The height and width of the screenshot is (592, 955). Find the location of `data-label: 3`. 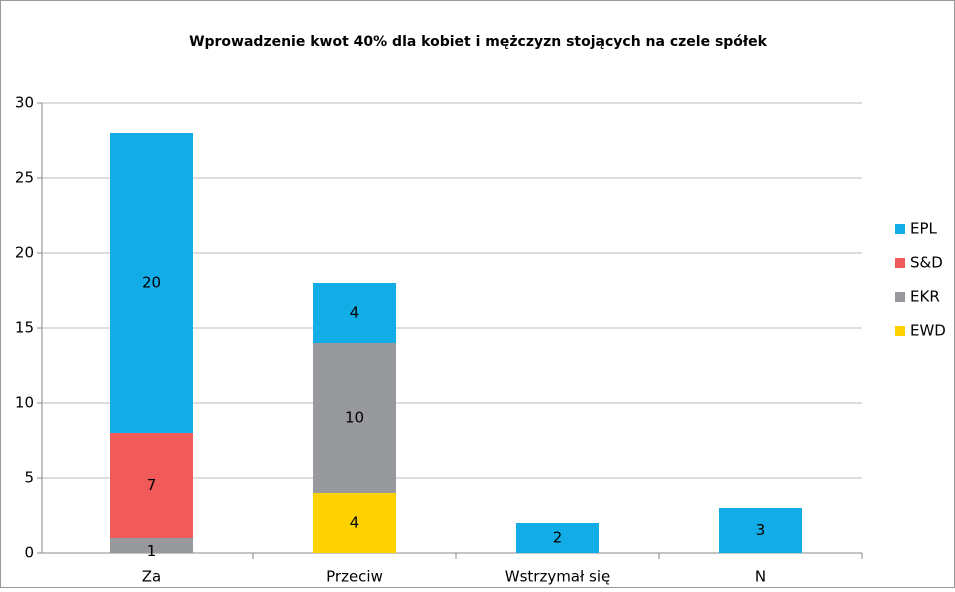

data-label: 3 is located at coordinates (761, 530).